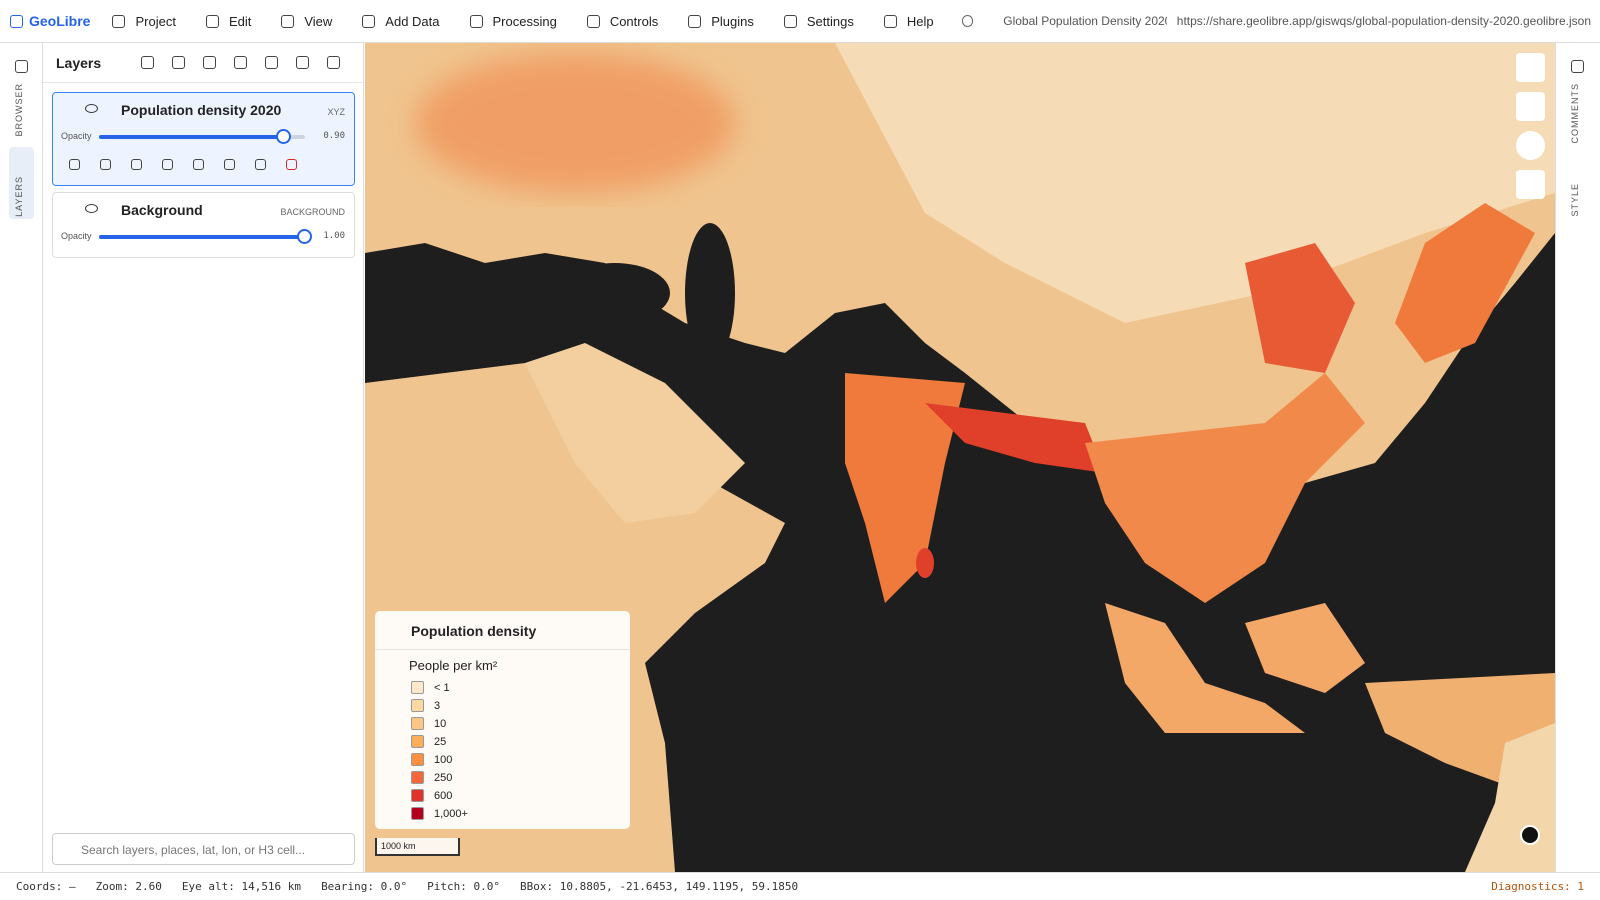 The image size is (1600, 900). What do you see at coordinates (431, 777) in the screenshot?
I see `legend-item: 250` at bounding box center [431, 777].